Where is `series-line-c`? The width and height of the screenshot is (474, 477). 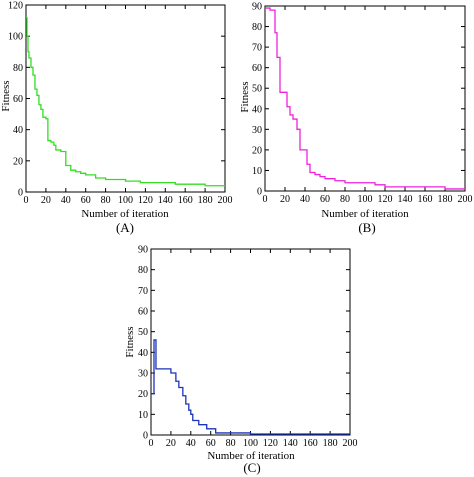 series-line-c is located at coordinates (250, 387).